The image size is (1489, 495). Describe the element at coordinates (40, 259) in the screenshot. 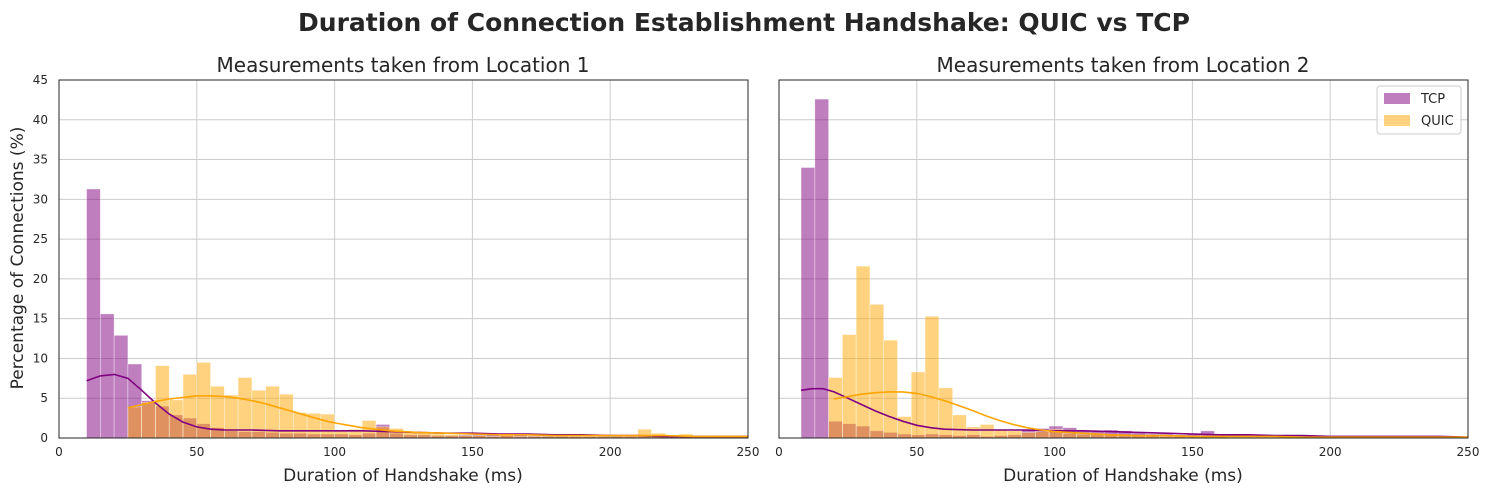

I see `panel-1-y-ticks: 0 5 10 15 20 25 30 35 40 45` at that location.